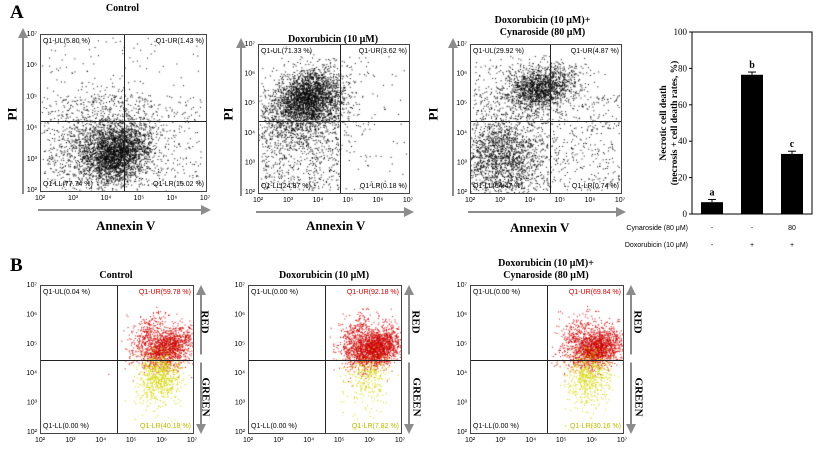 This screenshot has width=830, height=452. What do you see at coordinates (594, 292) in the screenshot?
I see `quad-ur: Q1-UR(69.84 %)` at bounding box center [594, 292].